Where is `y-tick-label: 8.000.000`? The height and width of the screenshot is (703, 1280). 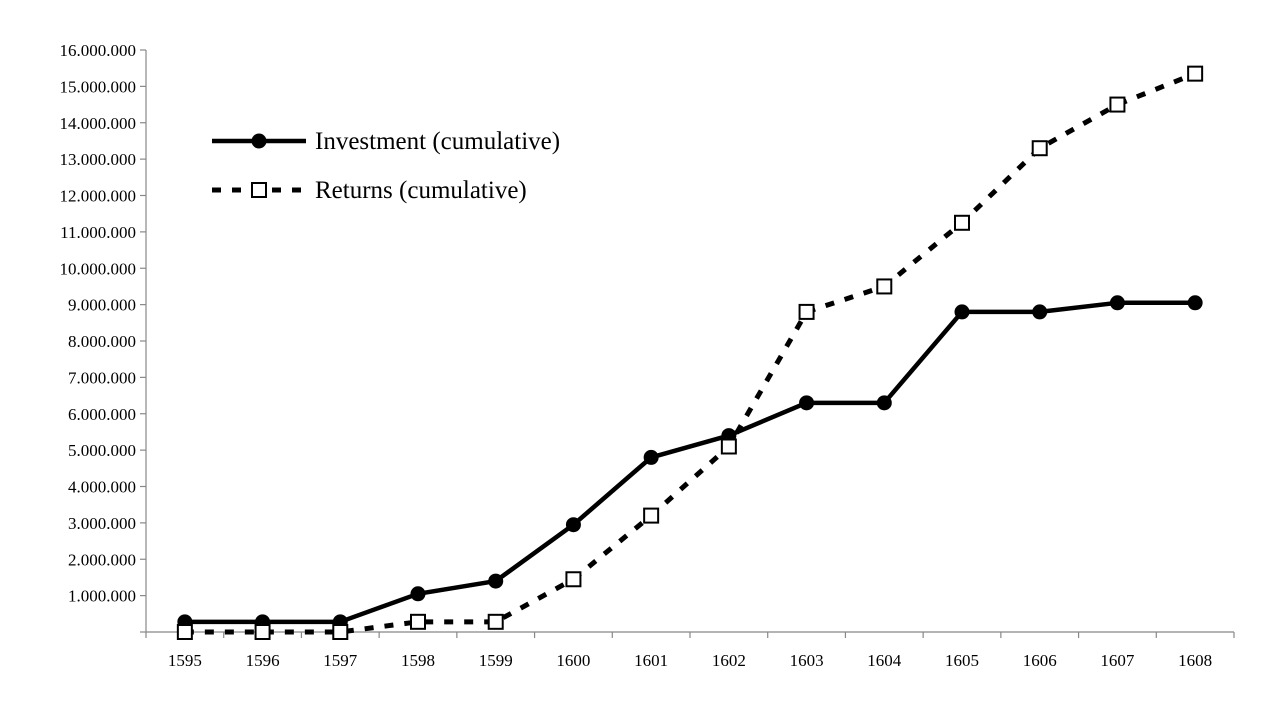
y-tick-label: 8.000.000 is located at coordinates (102, 341).